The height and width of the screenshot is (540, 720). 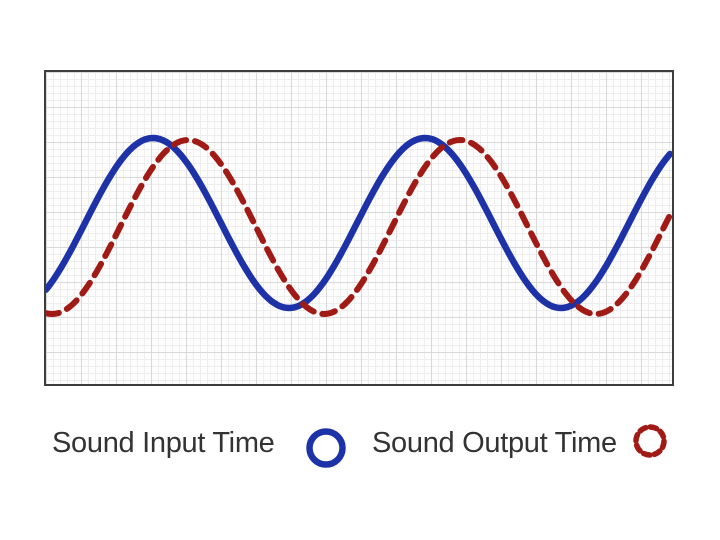 What do you see at coordinates (494, 443) in the screenshot?
I see `legend-label-sound-output-time: Sound Output Time` at bounding box center [494, 443].